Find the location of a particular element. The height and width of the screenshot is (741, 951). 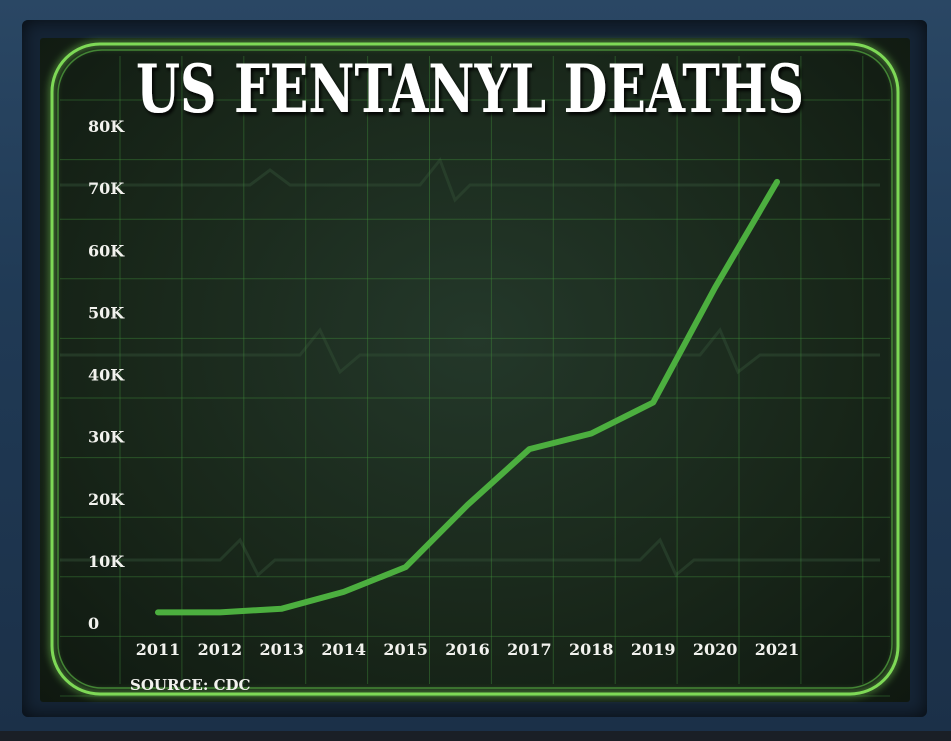

y-tick-label: 20K is located at coordinates (106, 499).